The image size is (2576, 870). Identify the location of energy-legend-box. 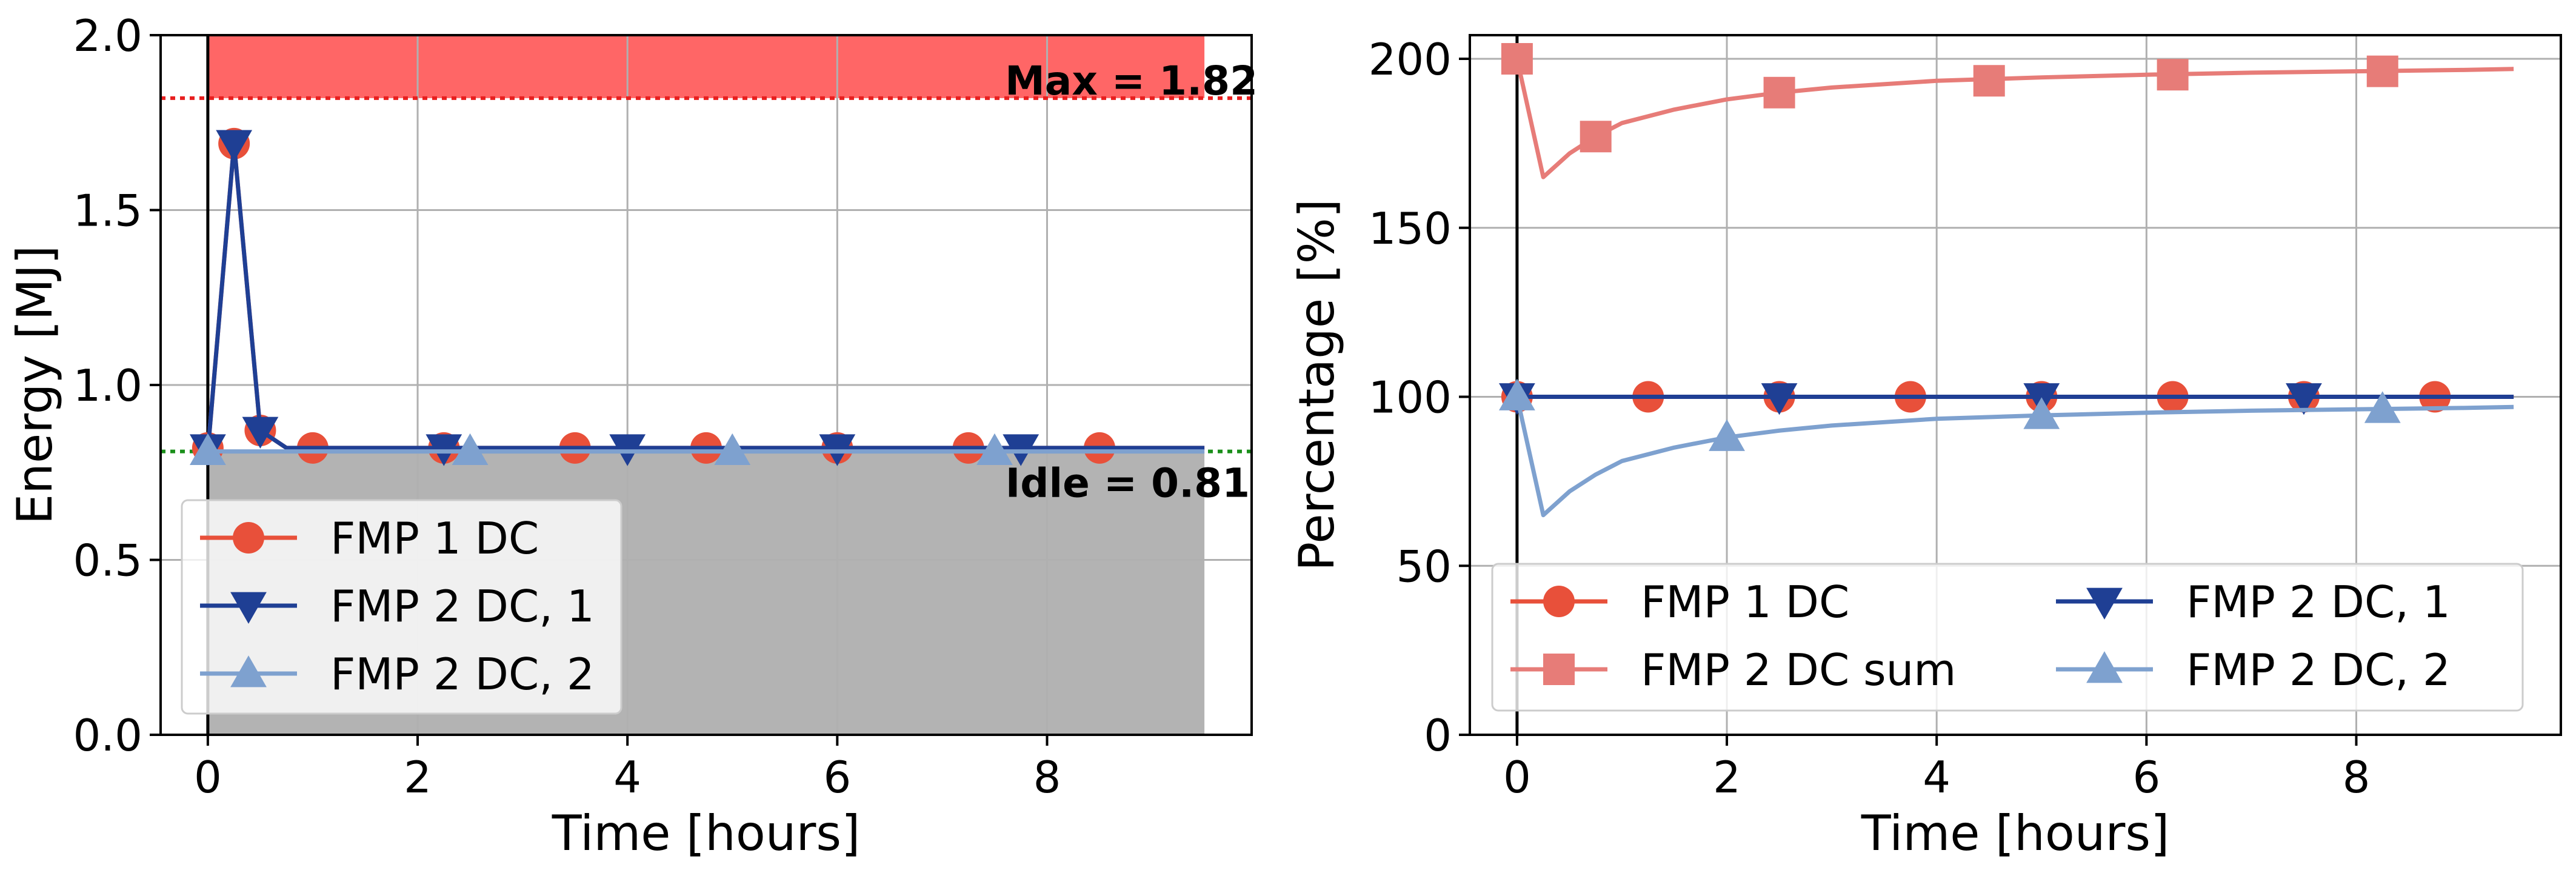
(402, 607).